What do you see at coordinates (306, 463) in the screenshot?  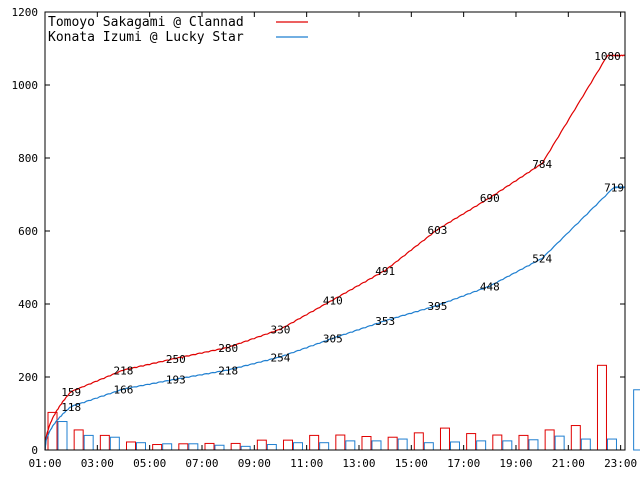 I see `x-tick-label: 11:00` at bounding box center [306, 463].